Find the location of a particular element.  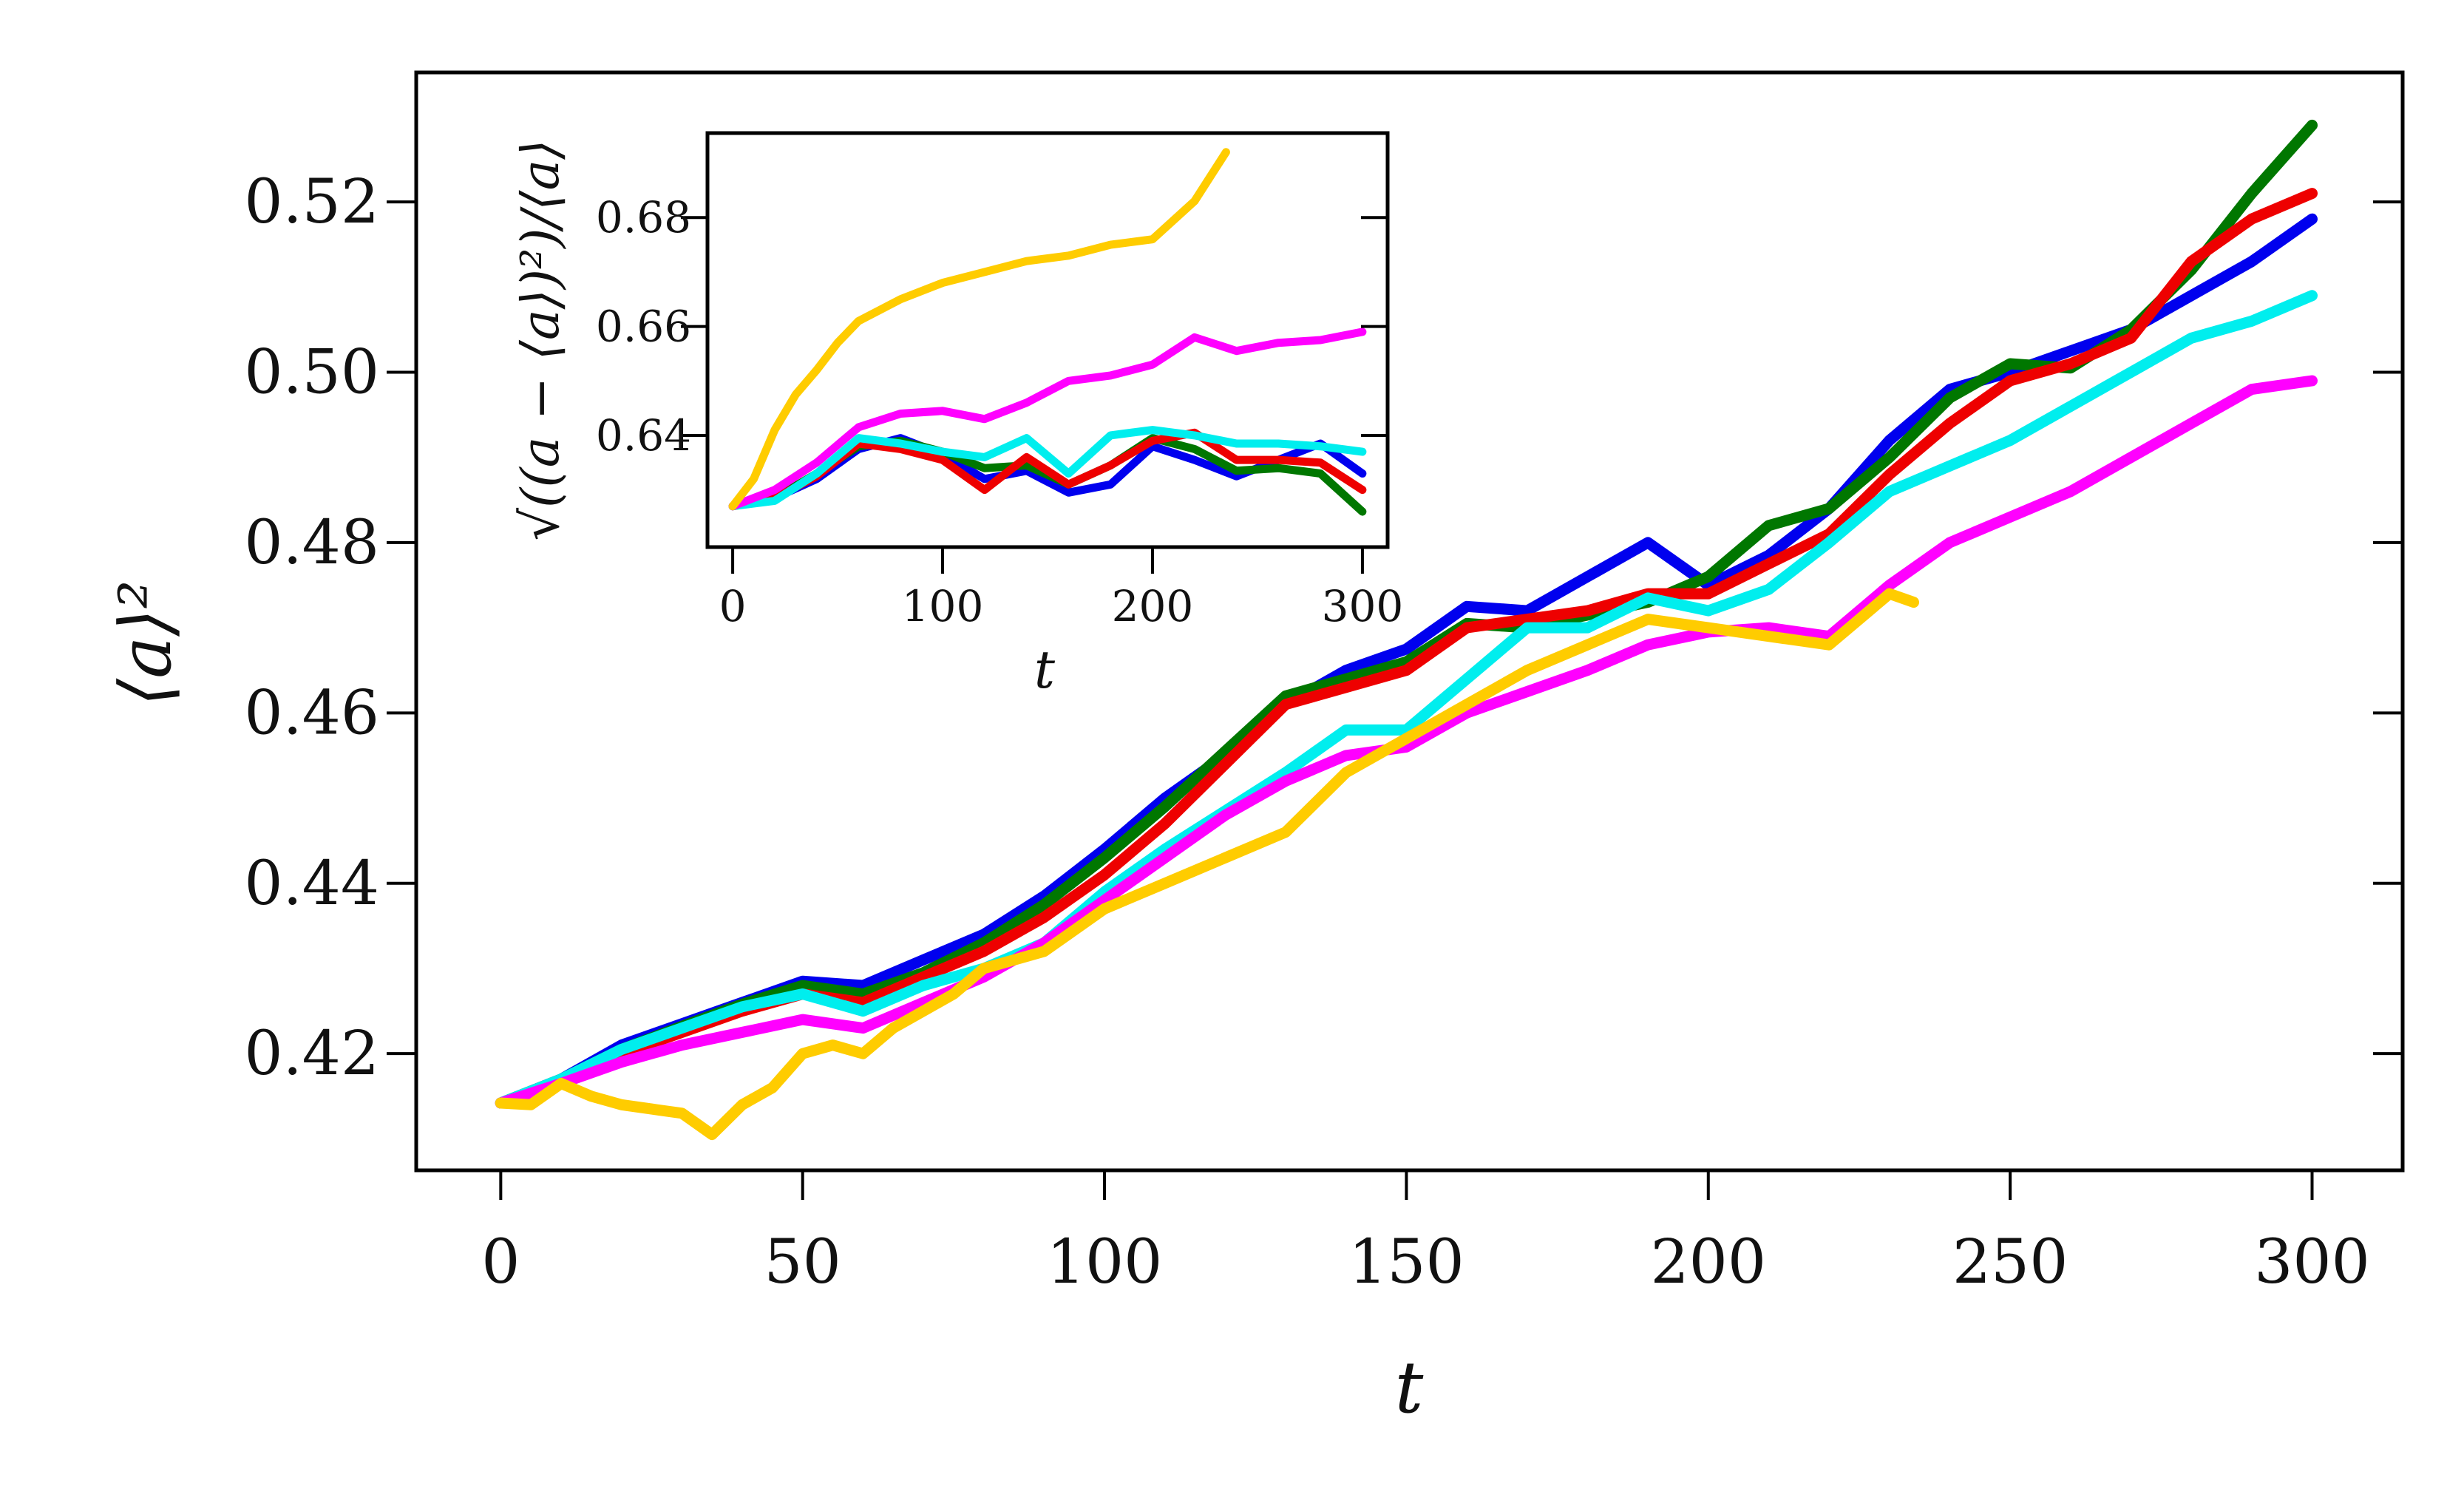

main-x-tick-label: 200 is located at coordinates (1709, 1262).